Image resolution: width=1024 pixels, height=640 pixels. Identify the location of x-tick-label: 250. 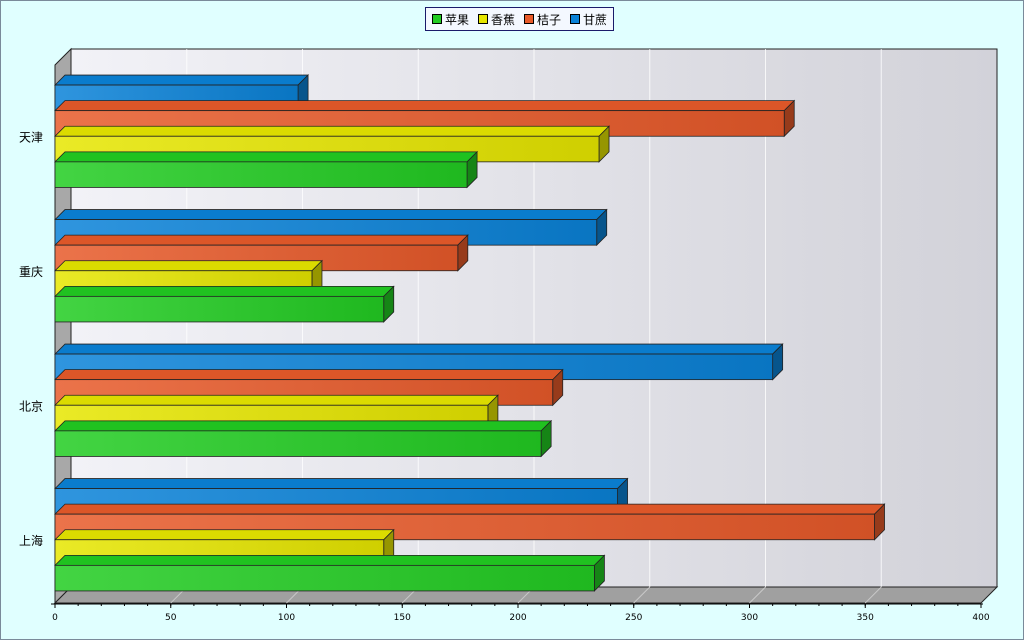
(633, 618).